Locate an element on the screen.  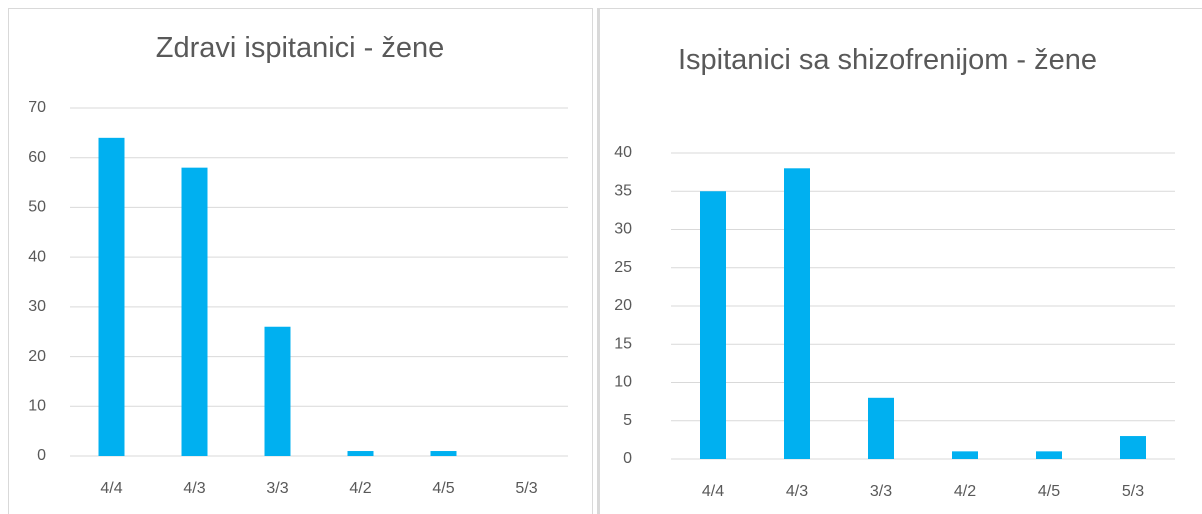
y-tick-label: 50 is located at coordinates (37, 207).